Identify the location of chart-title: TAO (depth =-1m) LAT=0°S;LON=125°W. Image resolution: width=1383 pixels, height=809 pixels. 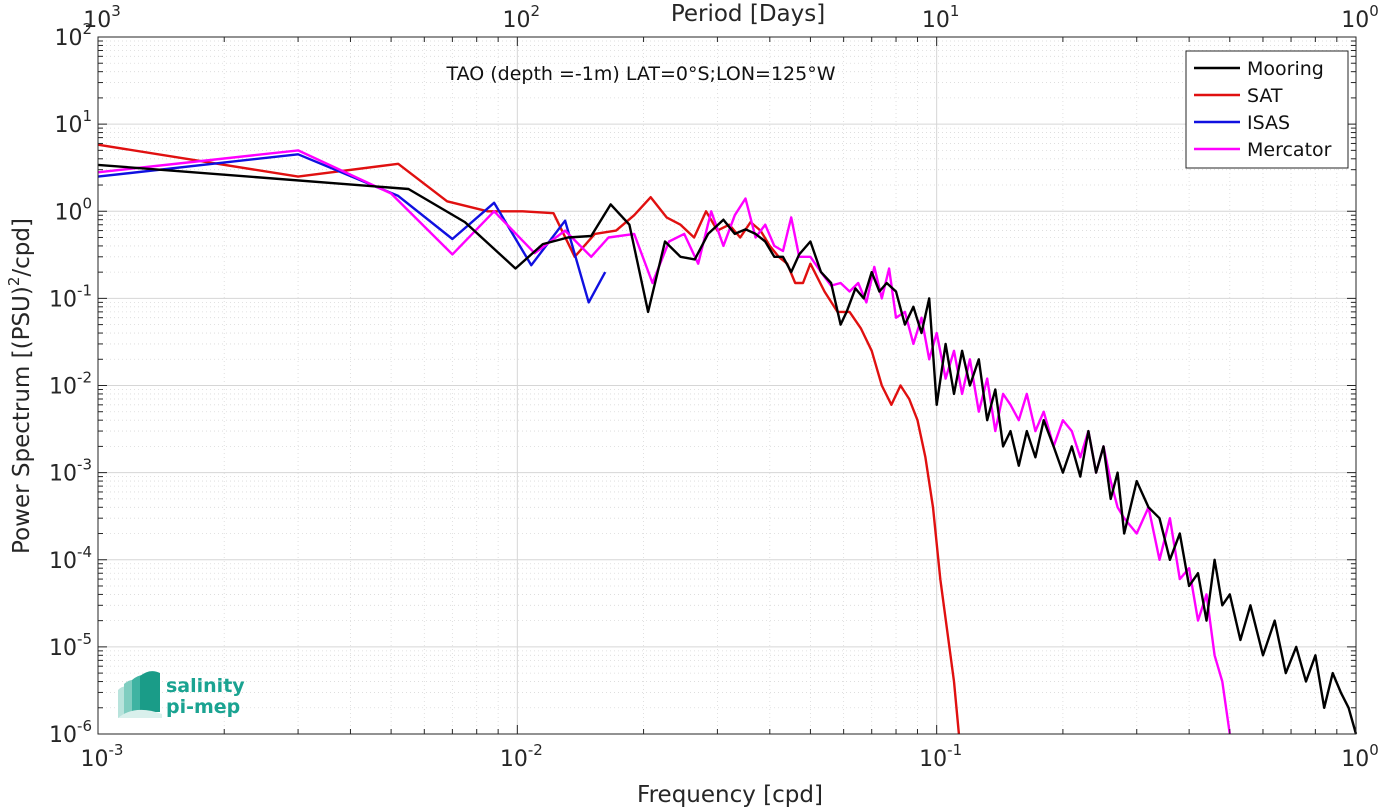
(640, 74).